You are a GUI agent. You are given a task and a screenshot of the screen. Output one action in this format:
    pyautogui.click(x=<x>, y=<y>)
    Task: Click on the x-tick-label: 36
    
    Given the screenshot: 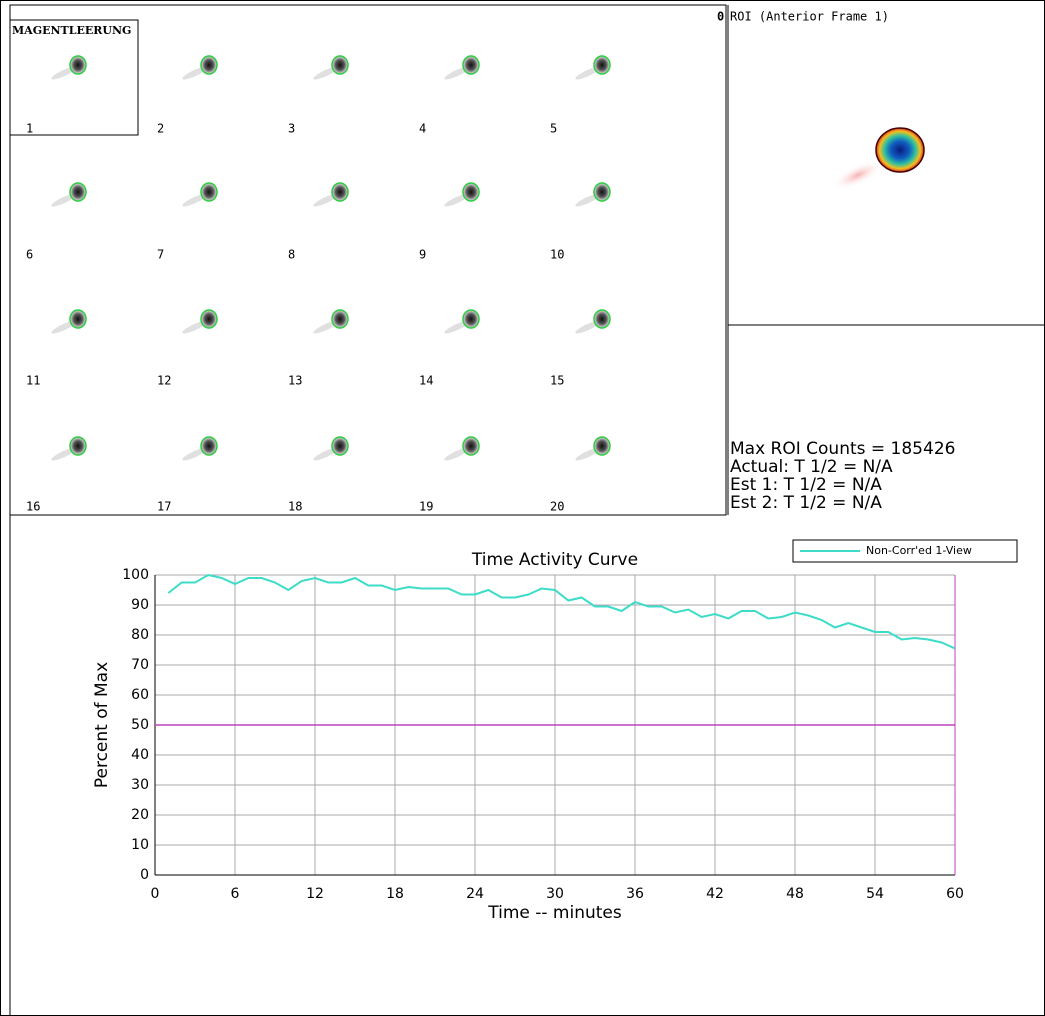 What is the action you would take?
    pyautogui.click(x=635, y=894)
    